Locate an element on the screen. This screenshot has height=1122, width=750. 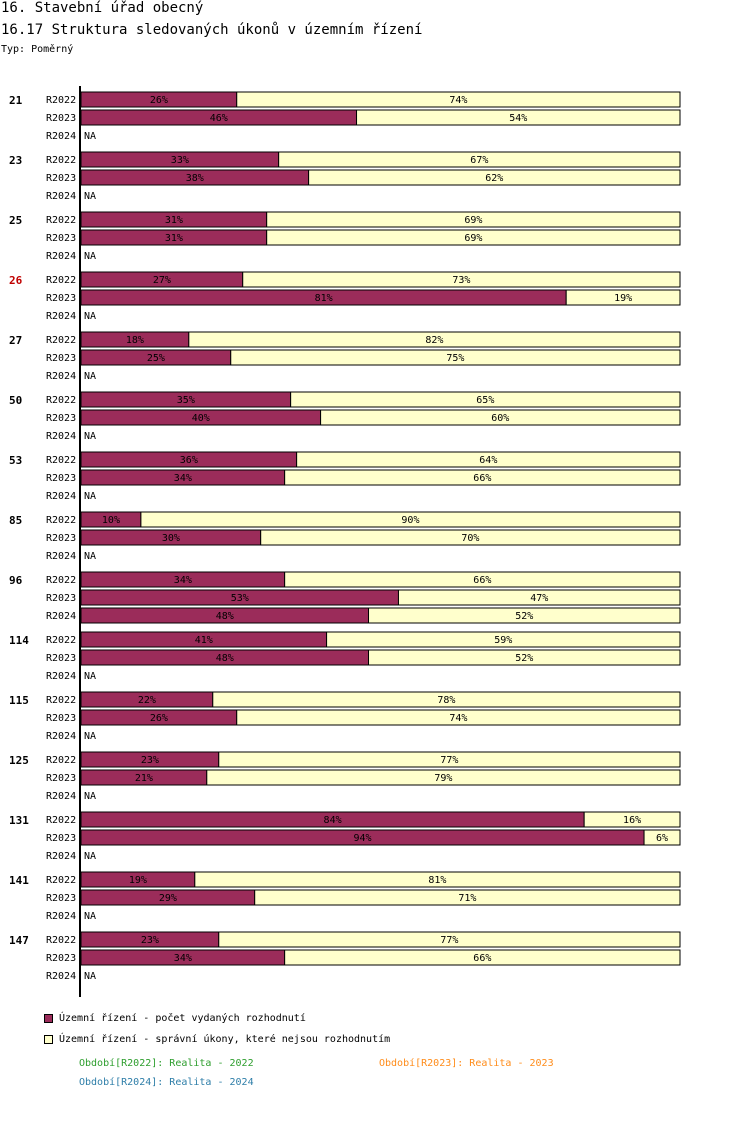
data-label: 48% is located at coordinates (225, 616).